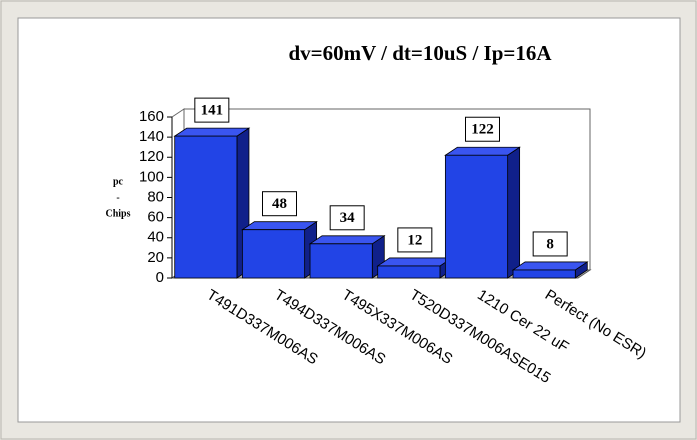 The height and width of the screenshot is (440, 697). What do you see at coordinates (160, 277) in the screenshot?
I see `y-tick-label: 0` at bounding box center [160, 277].